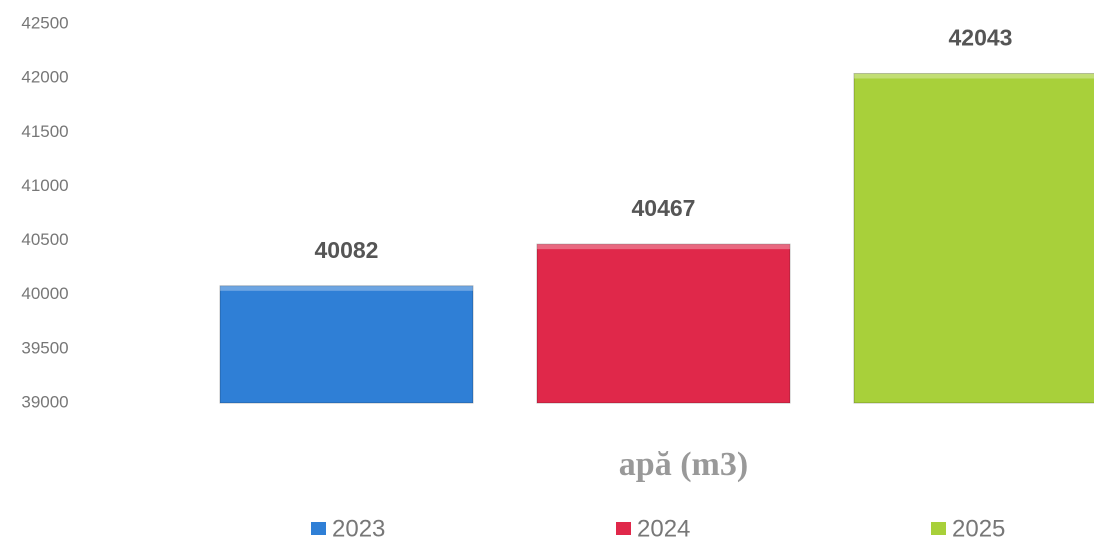  What do you see at coordinates (44, 293) in the screenshot?
I see `y-tick-label: 40000` at bounding box center [44, 293].